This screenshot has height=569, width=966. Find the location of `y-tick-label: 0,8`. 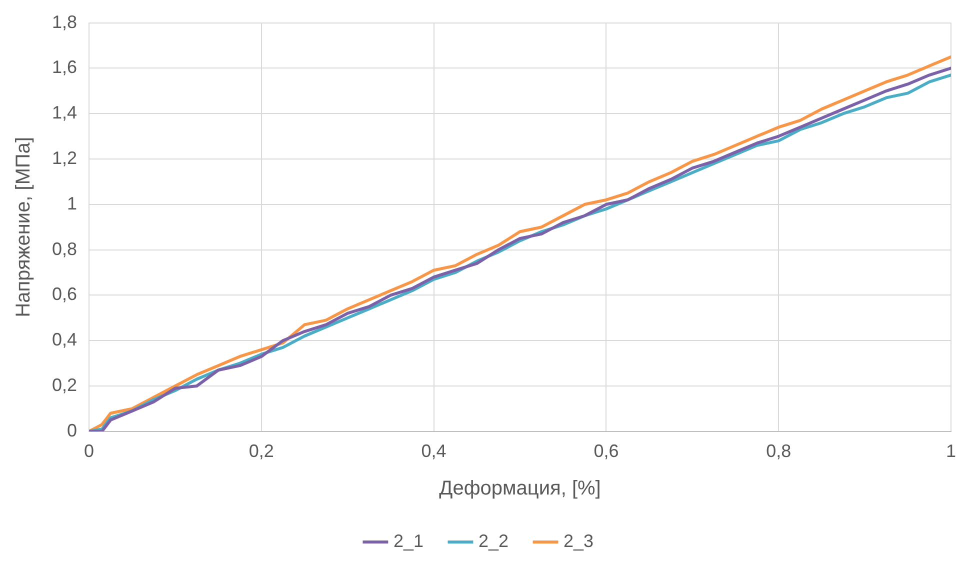

y-tick-label: 0,8 is located at coordinates (65, 248).